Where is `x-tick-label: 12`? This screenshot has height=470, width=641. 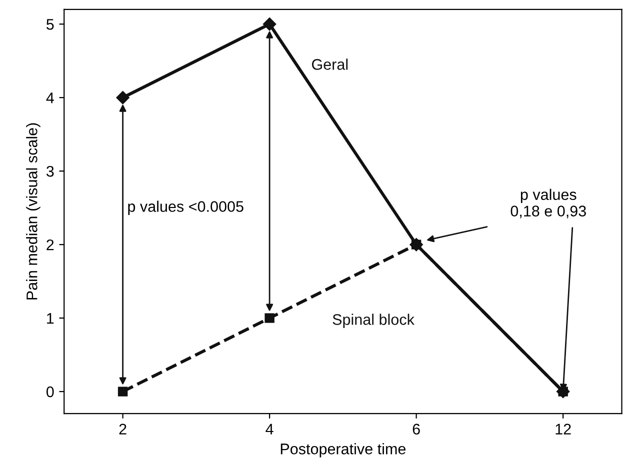
x-tick-label: 12 is located at coordinates (563, 429).